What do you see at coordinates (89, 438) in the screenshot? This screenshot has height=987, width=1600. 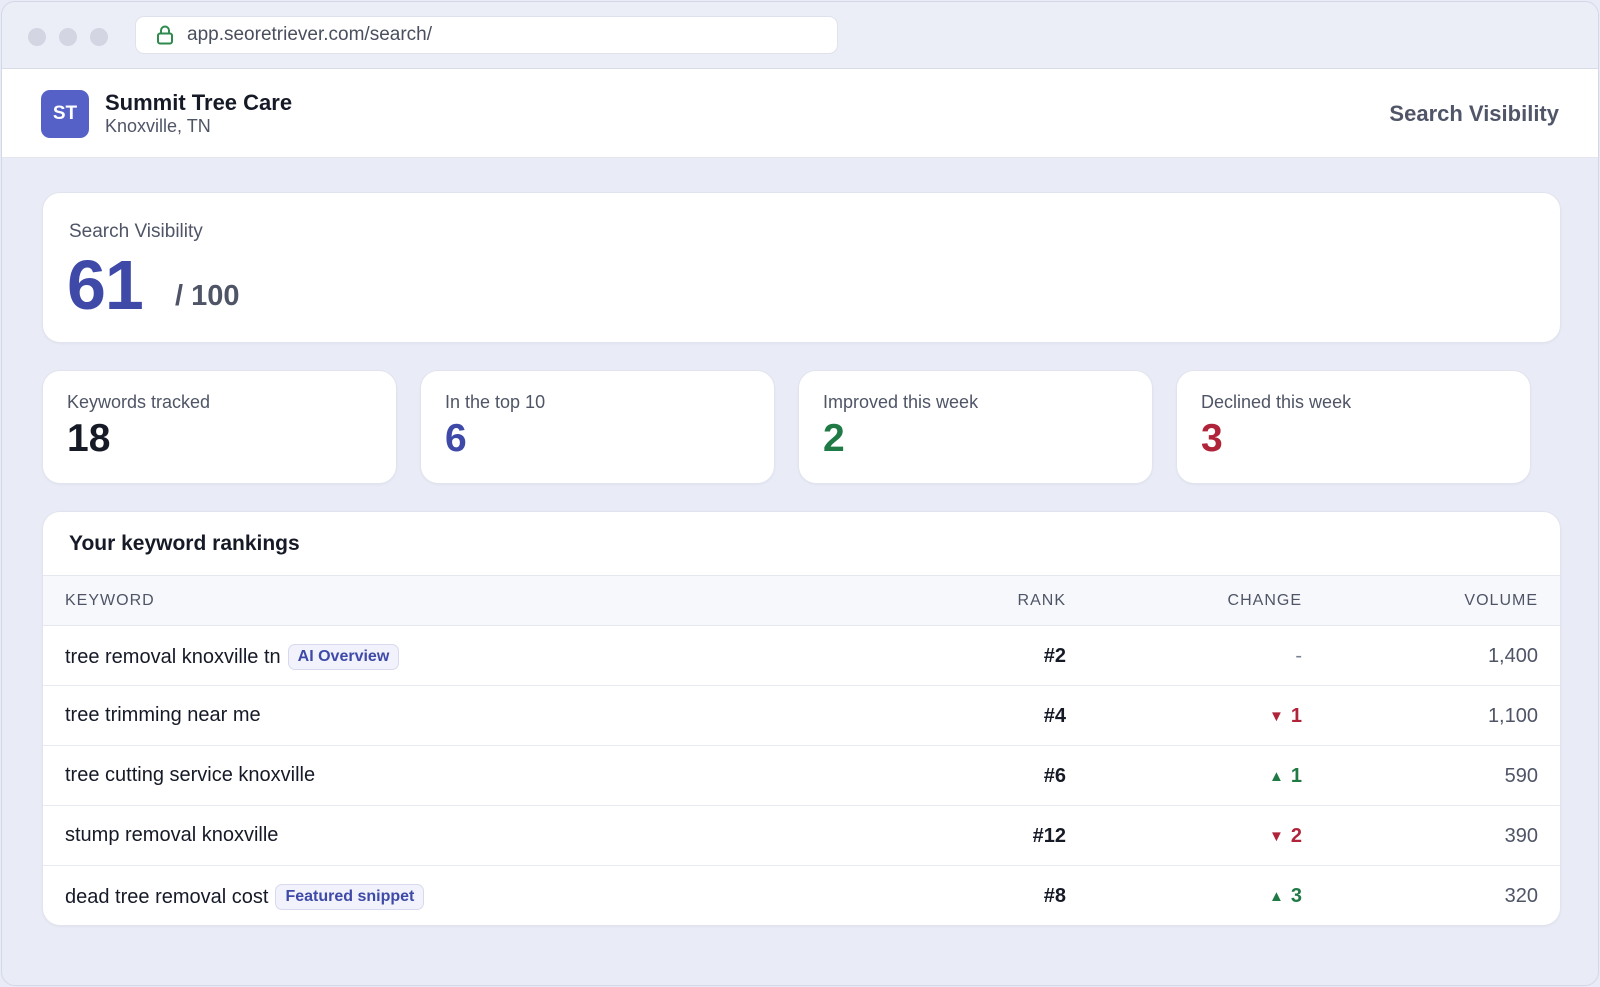 I see `stat-value: 18` at bounding box center [89, 438].